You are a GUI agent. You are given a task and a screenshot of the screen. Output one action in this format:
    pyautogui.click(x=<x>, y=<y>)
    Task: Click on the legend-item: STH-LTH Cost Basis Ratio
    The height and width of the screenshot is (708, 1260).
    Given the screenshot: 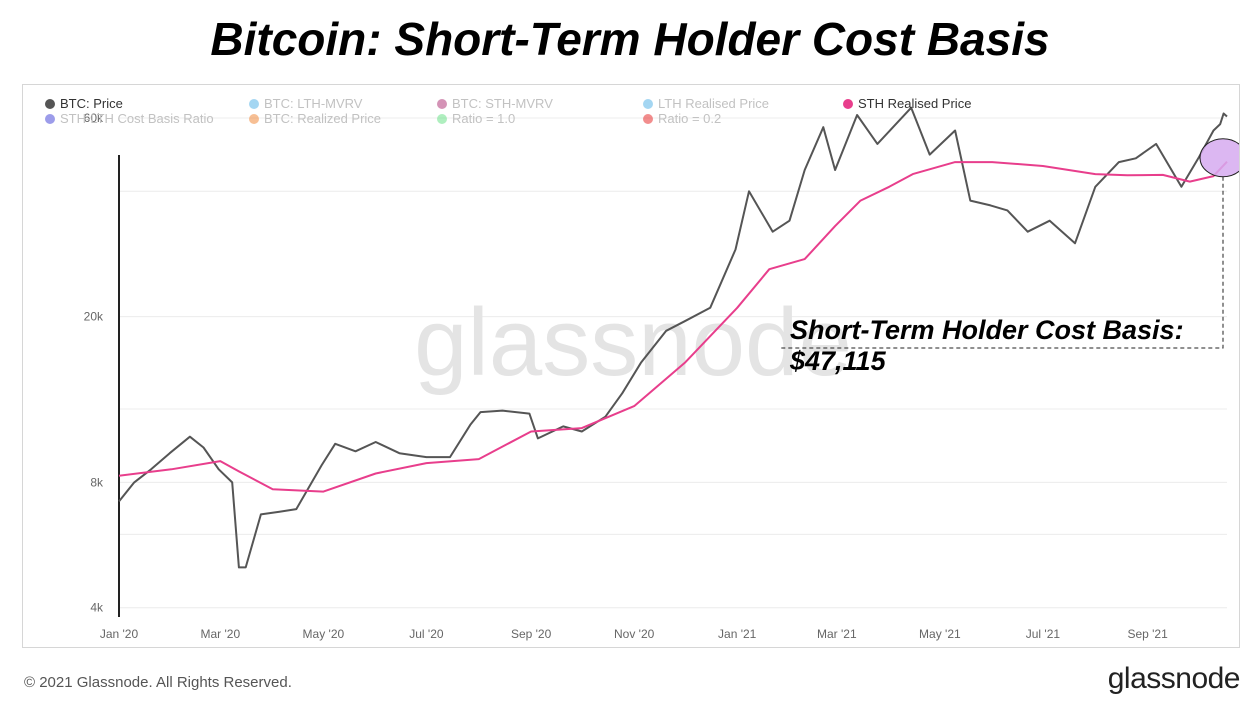 What is the action you would take?
    pyautogui.click(x=129, y=118)
    